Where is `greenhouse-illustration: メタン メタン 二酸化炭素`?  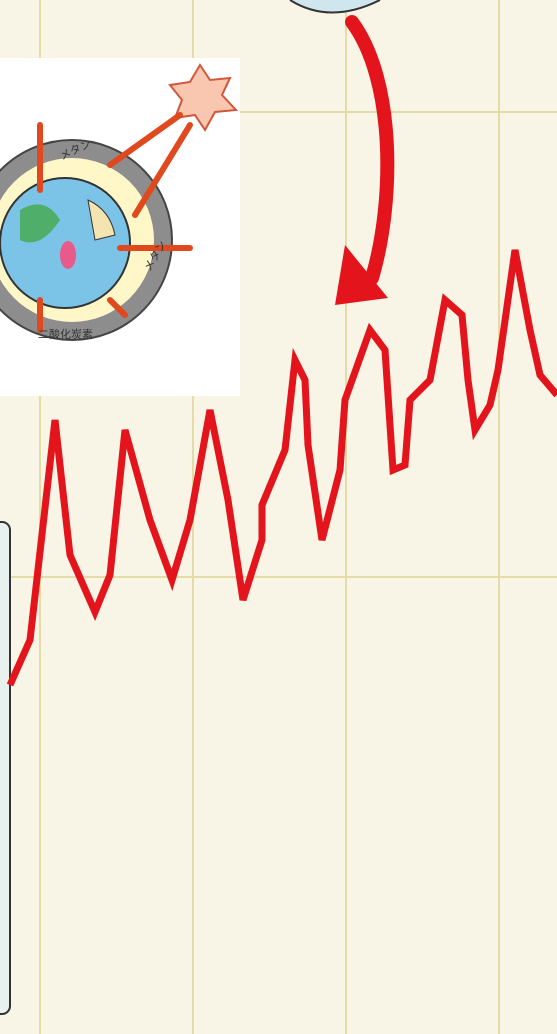
greenhouse-illustration: メタン メタン 二酸化炭素 is located at coordinates (120, 227).